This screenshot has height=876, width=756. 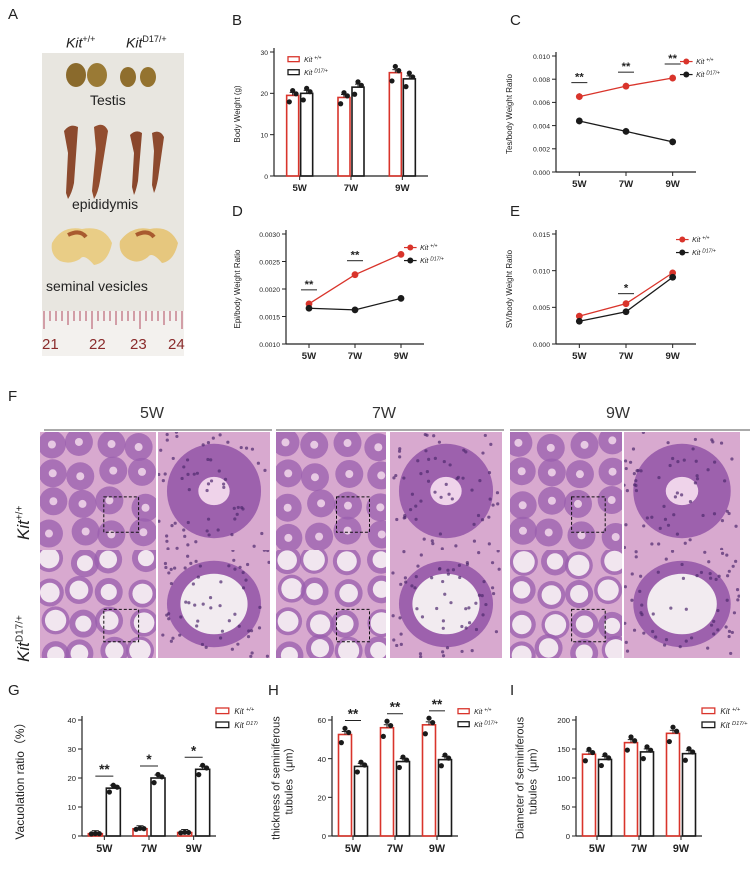 I want to click on y-tick-label: 0.0030, so click(x=269, y=235).